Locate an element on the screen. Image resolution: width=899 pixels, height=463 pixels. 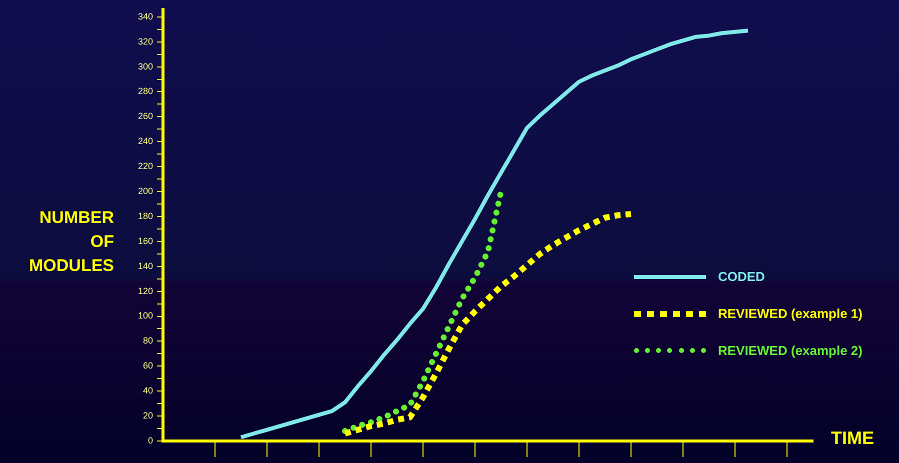
y-tick-label: 60 is located at coordinates (147, 365).